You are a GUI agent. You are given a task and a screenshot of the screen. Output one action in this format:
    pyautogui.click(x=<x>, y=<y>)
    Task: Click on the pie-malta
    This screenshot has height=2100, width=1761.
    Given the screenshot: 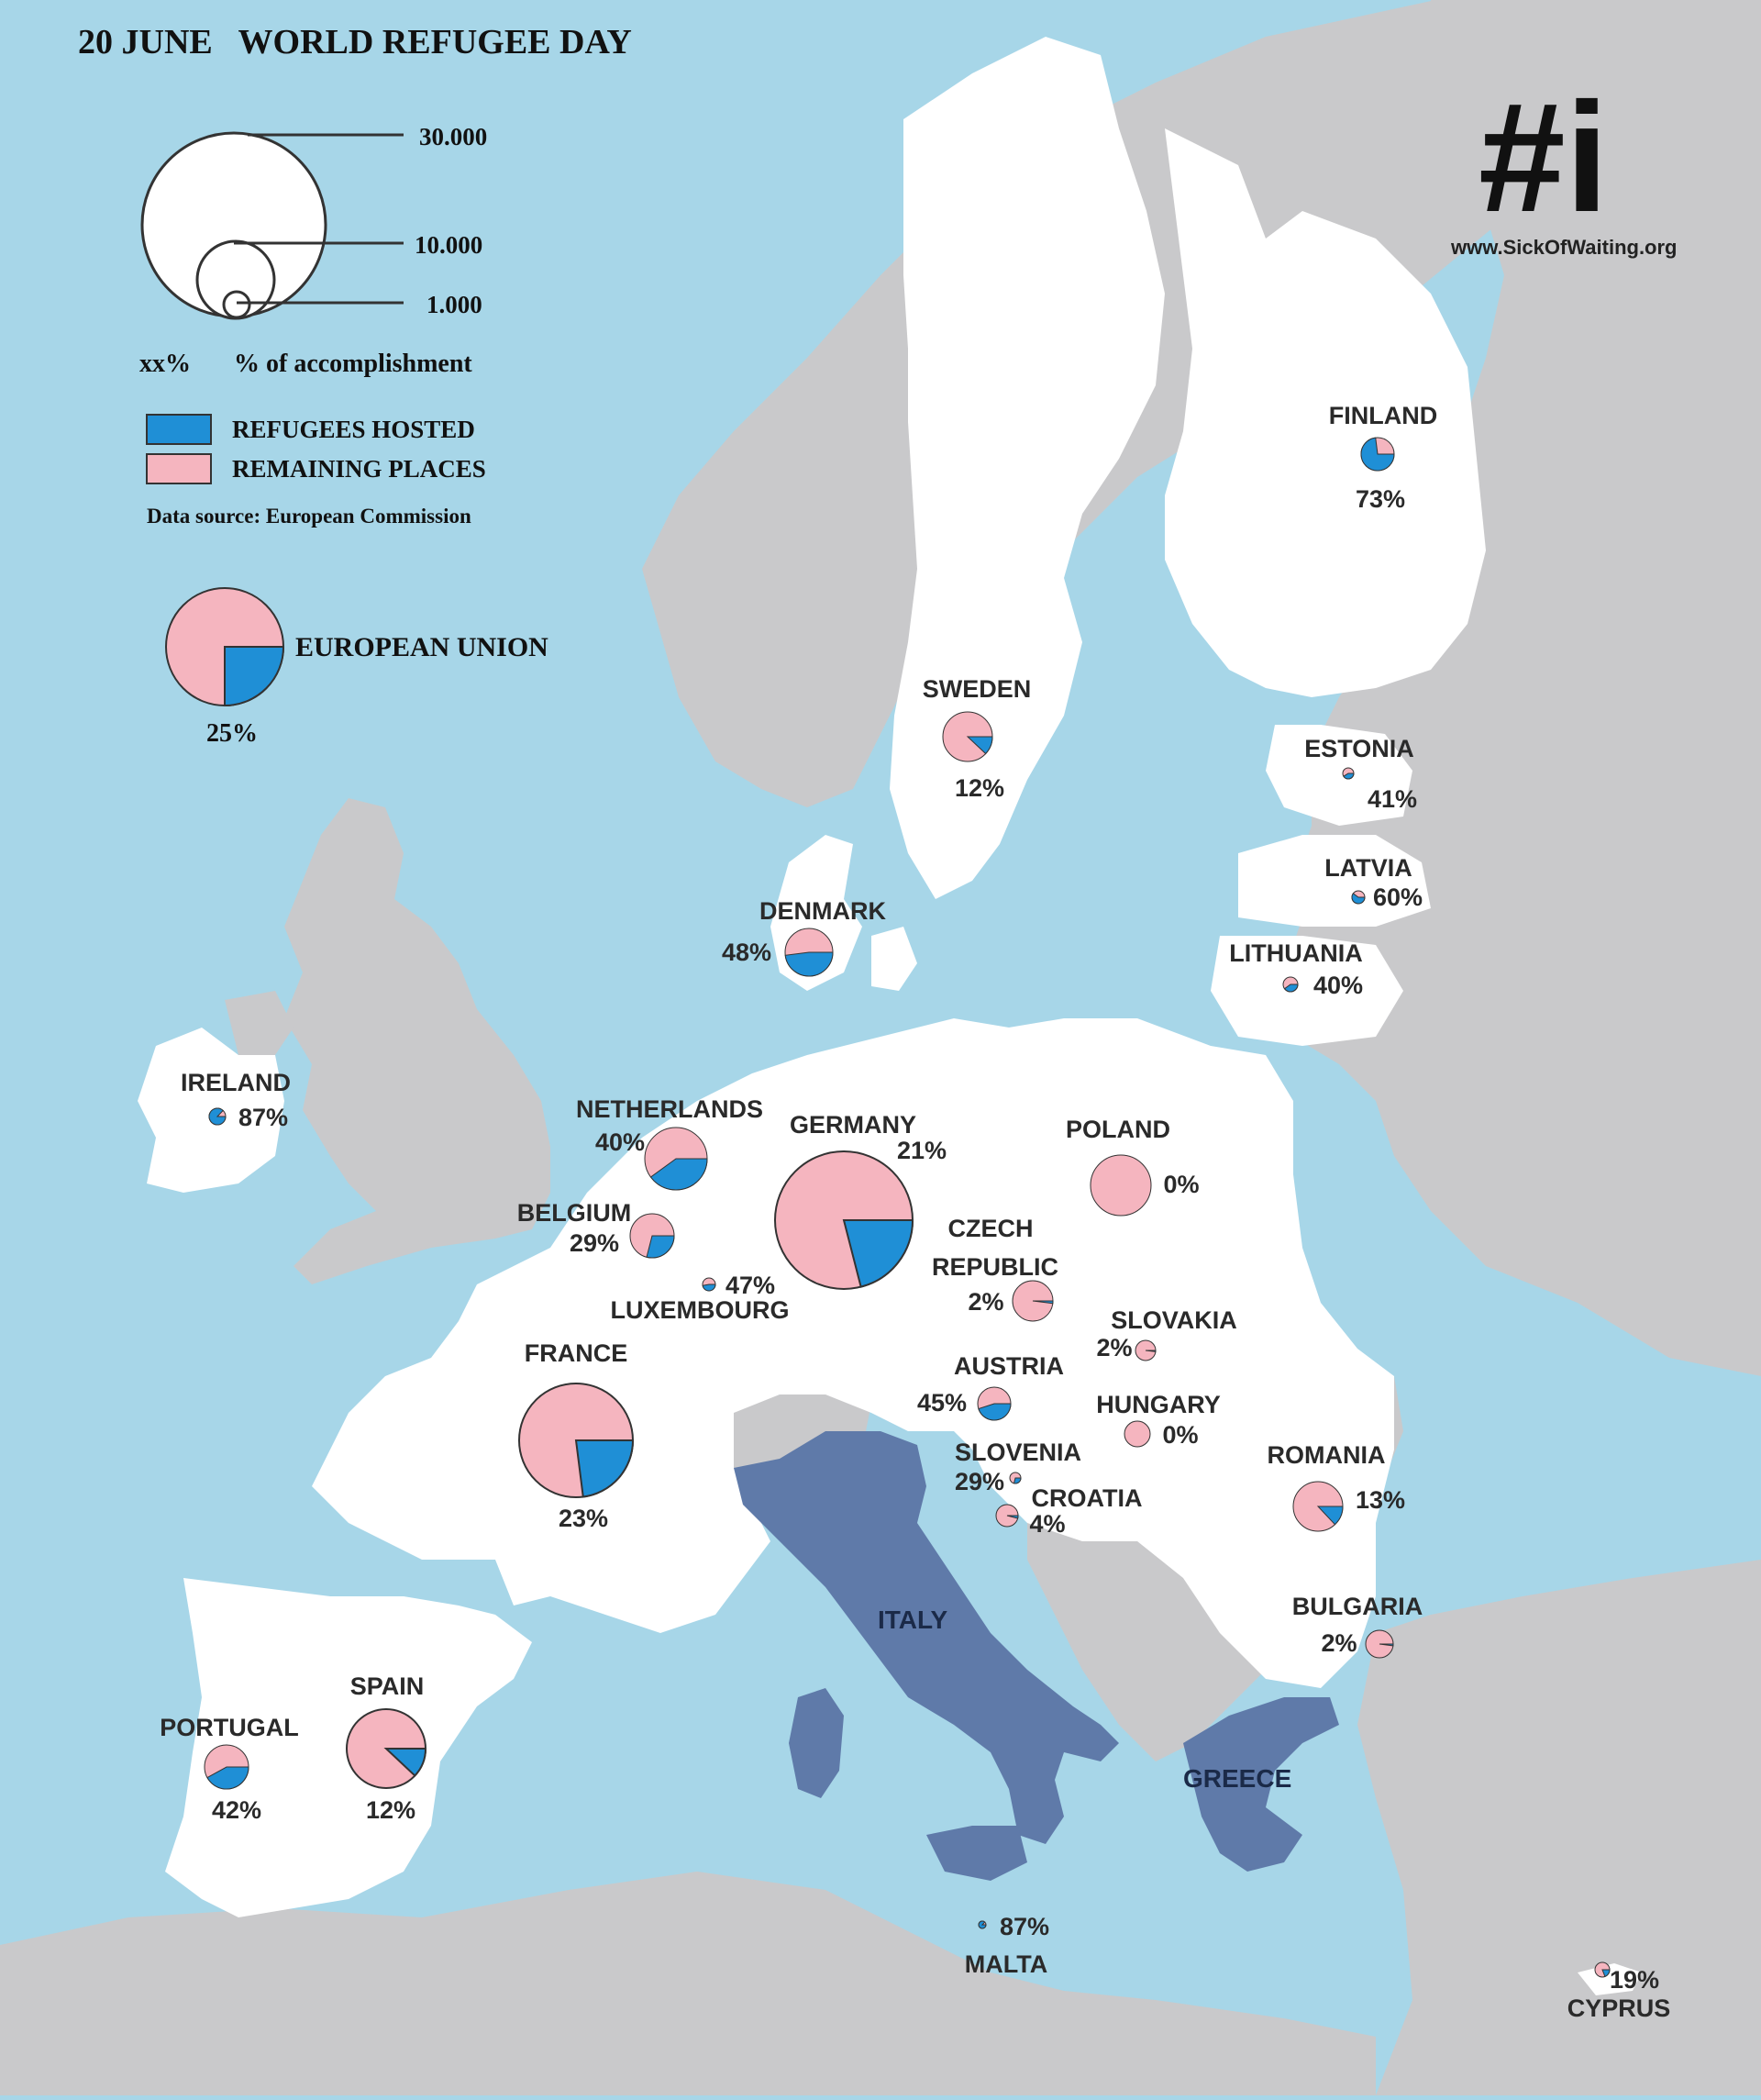 What is the action you would take?
    pyautogui.click(x=982, y=1924)
    